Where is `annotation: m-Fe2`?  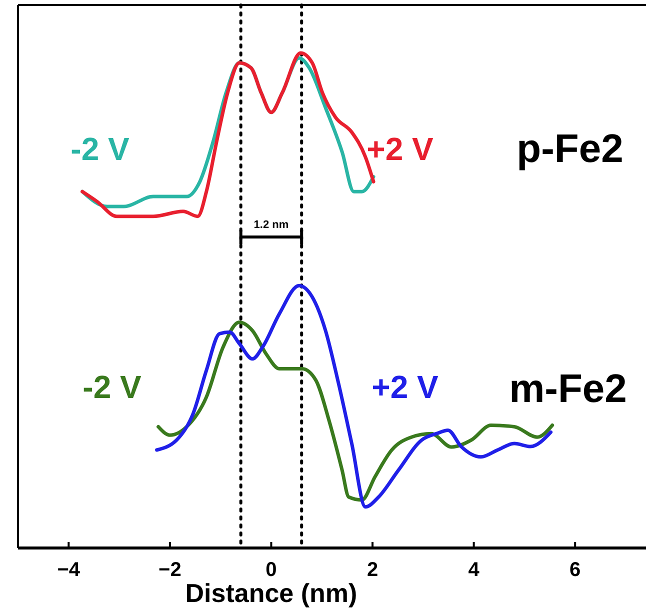 annotation: m-Fe2 is located at coordinates (568, 389).